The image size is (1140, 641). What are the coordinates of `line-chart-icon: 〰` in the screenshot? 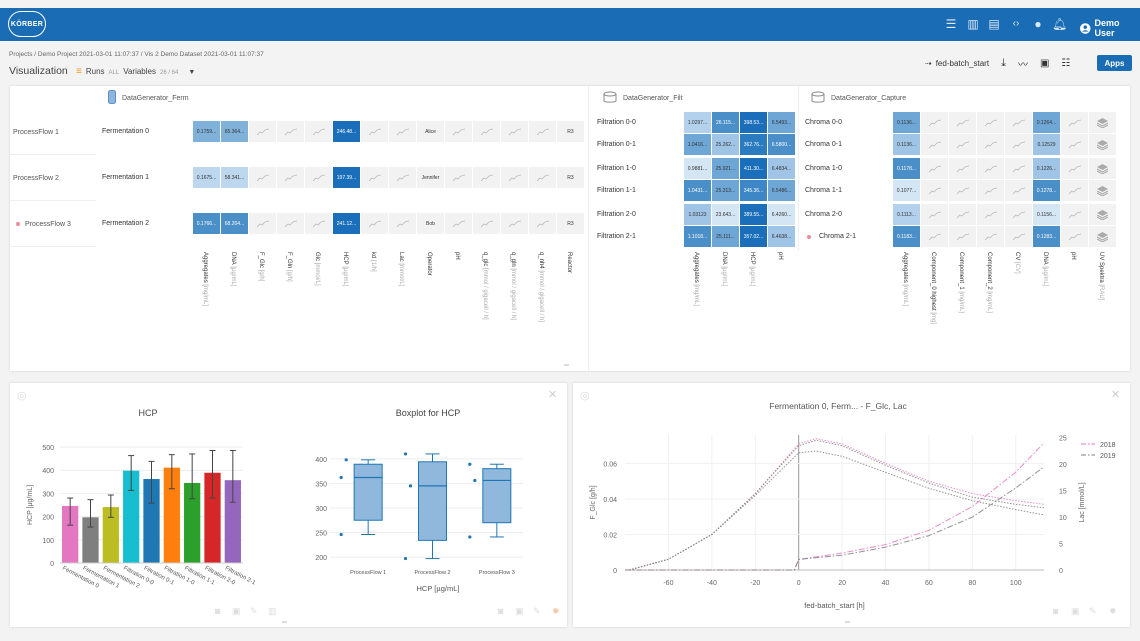 It's located at (1022, 65).